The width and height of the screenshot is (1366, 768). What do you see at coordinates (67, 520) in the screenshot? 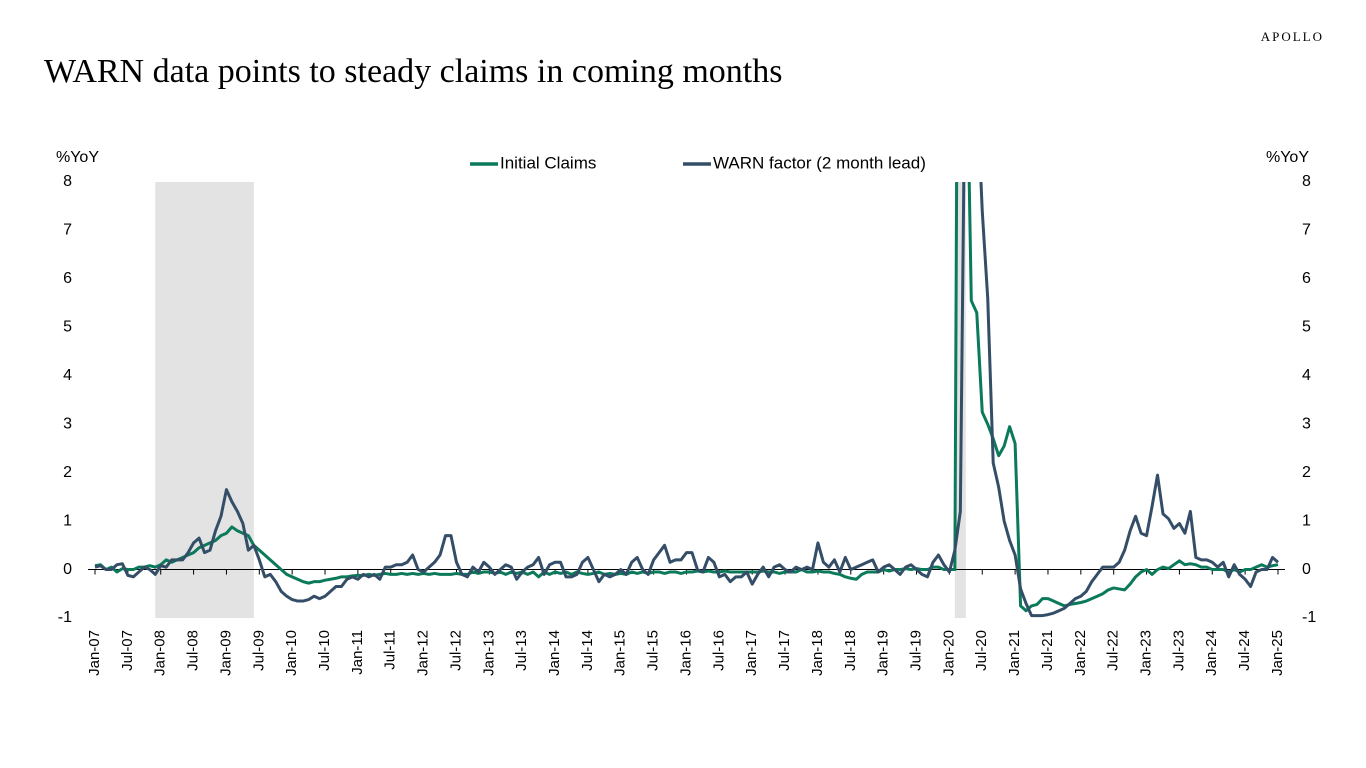
I see `y-tick-label: 1` at bounding box center [67, 520].